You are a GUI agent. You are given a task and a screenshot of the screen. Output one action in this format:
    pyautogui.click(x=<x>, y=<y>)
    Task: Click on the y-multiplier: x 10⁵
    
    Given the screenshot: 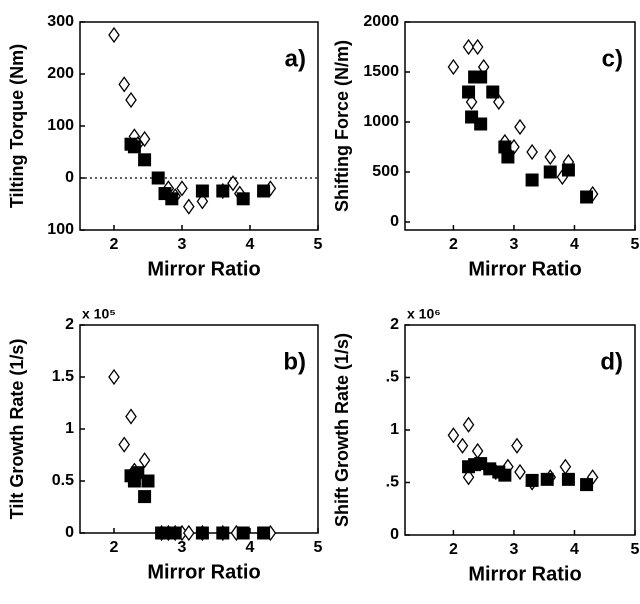 What is the action you would take?
    pyautogui.click(x=99, y=314)
    